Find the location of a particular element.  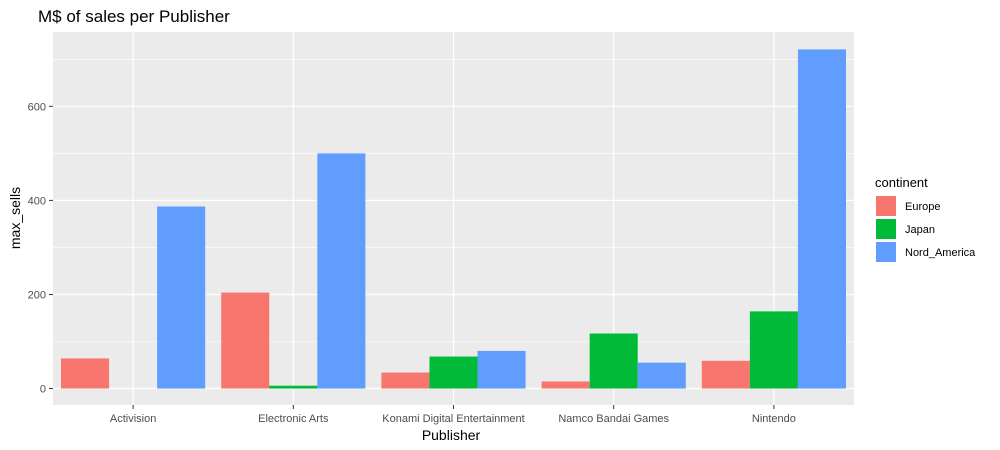

bar-europe-activision is located at coordinates (85, 373).